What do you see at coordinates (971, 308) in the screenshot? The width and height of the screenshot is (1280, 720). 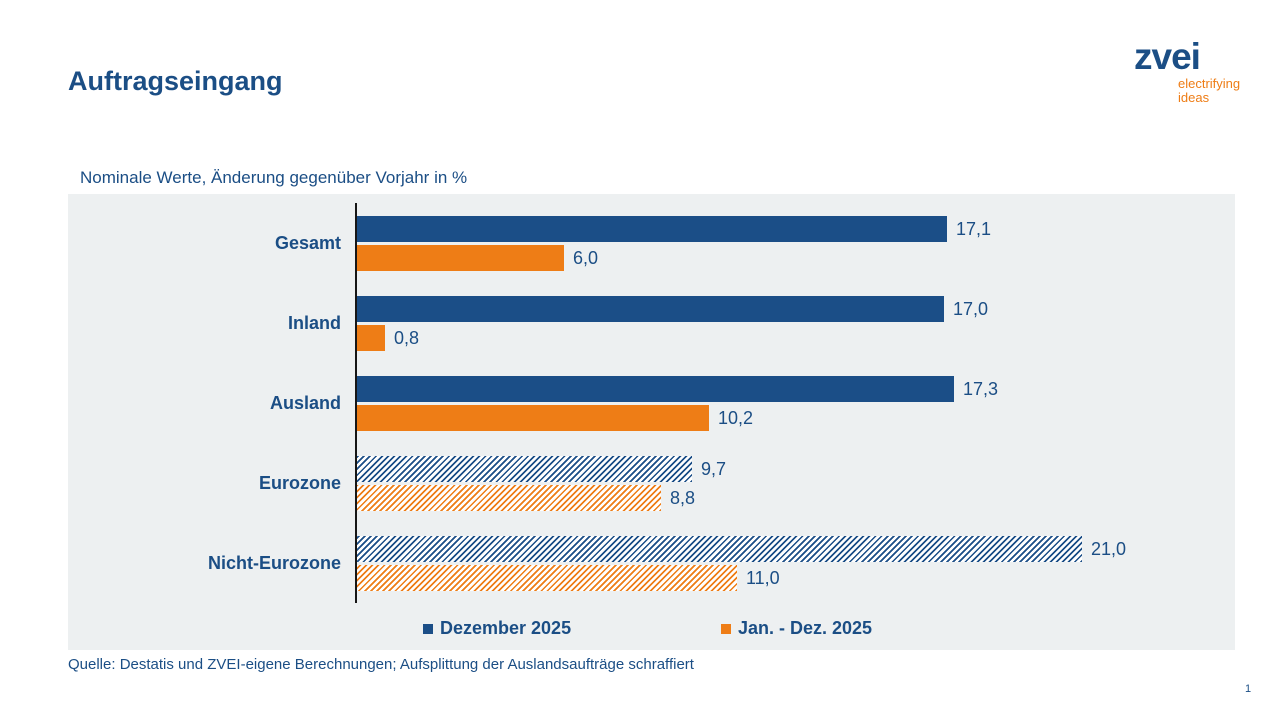 I see `bar-value-label: 17,0` at bounding box center [971, 308].